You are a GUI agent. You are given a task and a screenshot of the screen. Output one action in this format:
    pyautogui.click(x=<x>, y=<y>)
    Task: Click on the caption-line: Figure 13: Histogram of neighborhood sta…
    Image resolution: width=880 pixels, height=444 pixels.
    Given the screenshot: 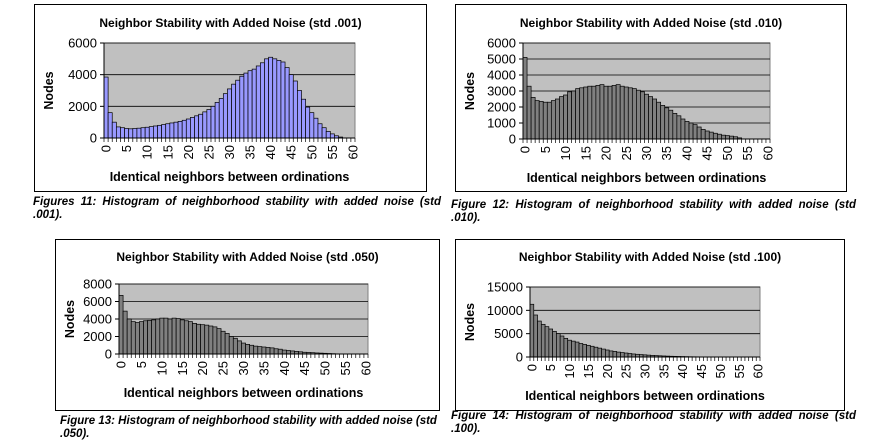 What is the action you would take?
    pyautogui.click(x=248, y=427)
    